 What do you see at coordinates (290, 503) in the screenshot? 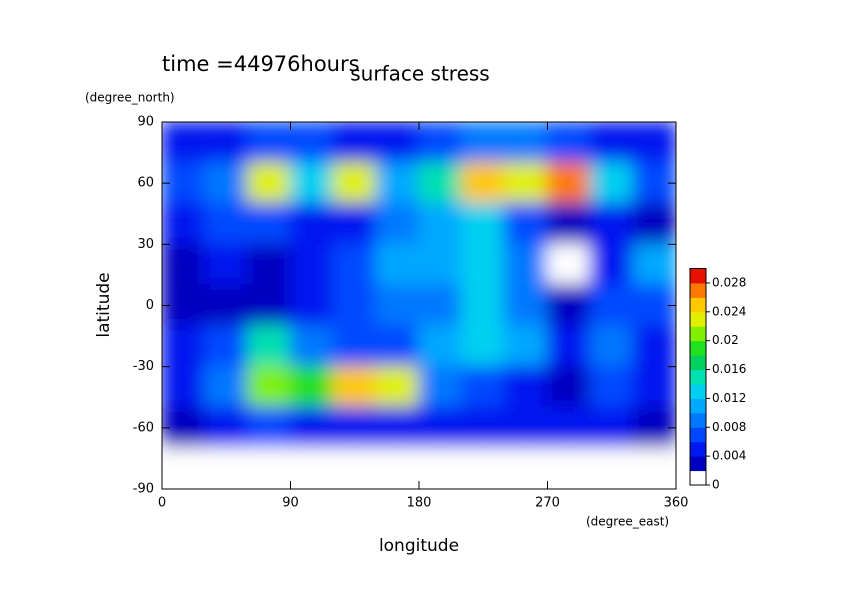
I see `x-tick-label: 90` at bounding box center [290, 503].